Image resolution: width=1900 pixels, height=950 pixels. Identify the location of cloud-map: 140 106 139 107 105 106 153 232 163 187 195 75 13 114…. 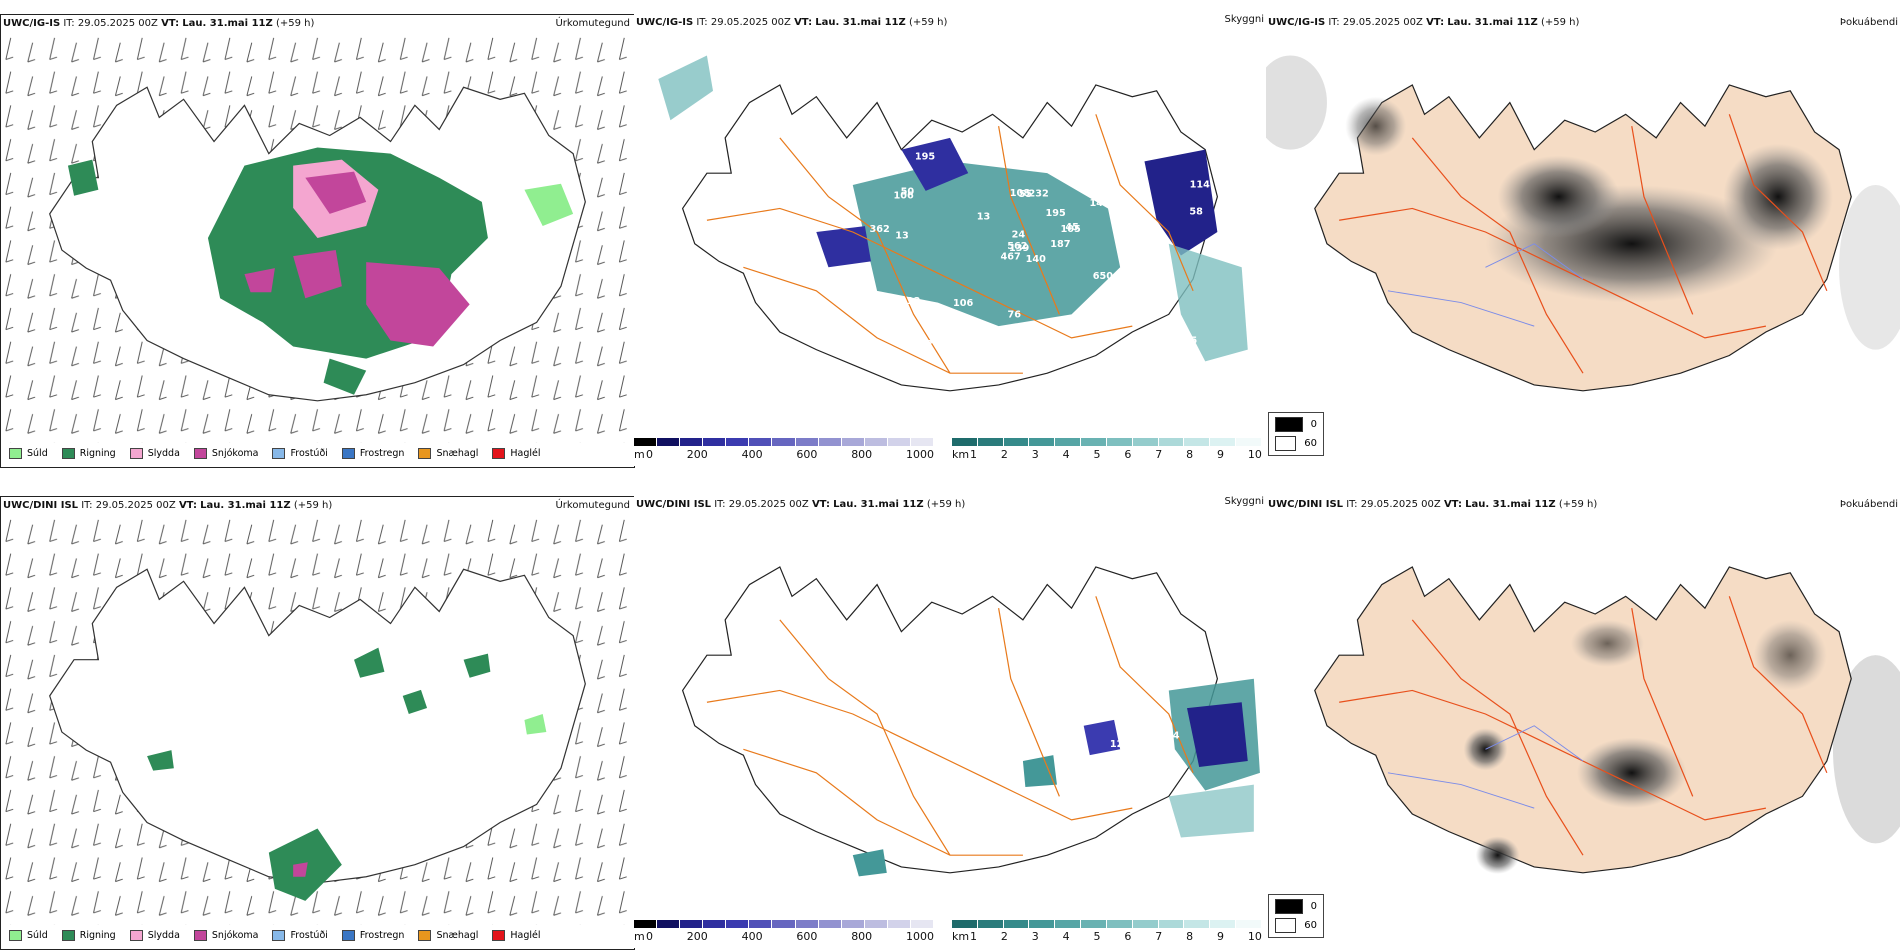
(953, 223).